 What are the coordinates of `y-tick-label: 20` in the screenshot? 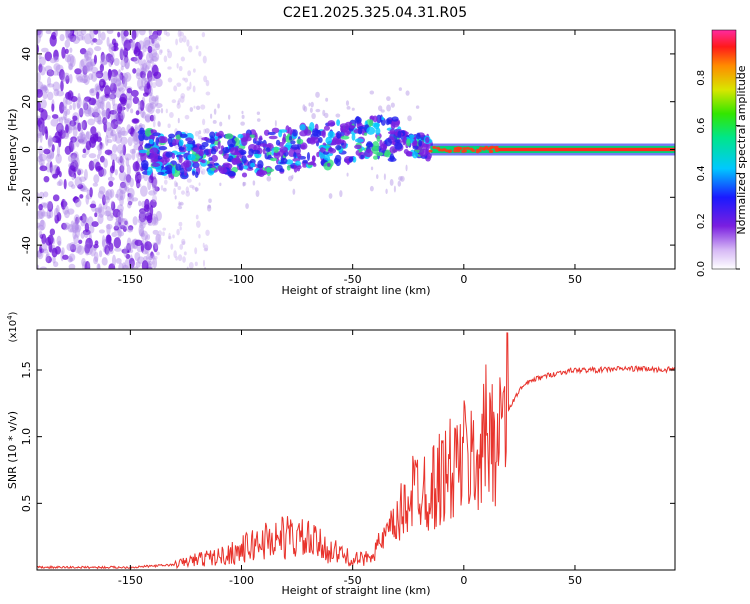 It's located at (26, 102).